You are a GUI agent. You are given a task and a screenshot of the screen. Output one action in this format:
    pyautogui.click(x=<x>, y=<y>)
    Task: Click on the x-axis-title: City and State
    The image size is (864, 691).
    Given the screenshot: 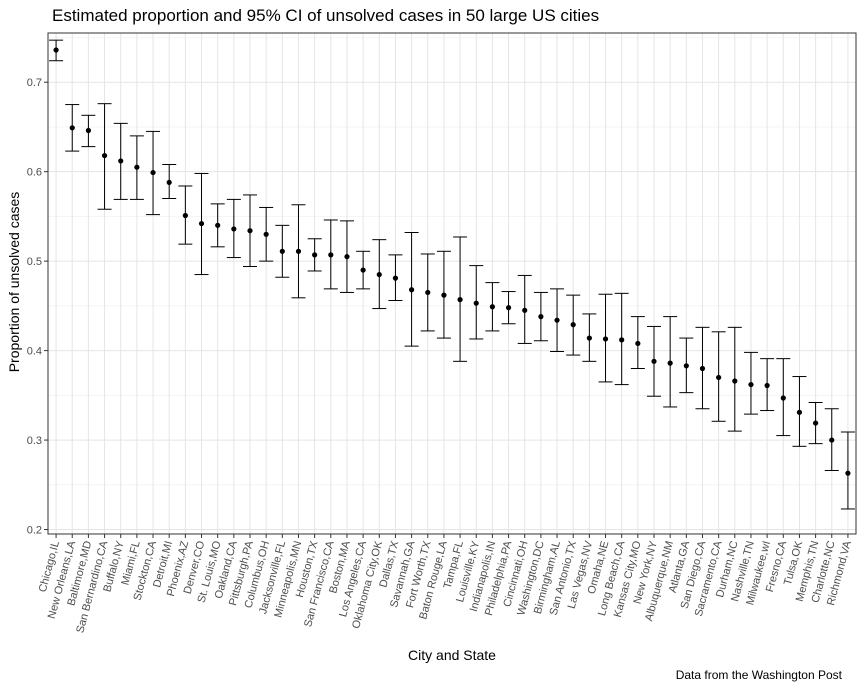 What is the action you would take?
    pyautogui.click(x=452, y=655)
    